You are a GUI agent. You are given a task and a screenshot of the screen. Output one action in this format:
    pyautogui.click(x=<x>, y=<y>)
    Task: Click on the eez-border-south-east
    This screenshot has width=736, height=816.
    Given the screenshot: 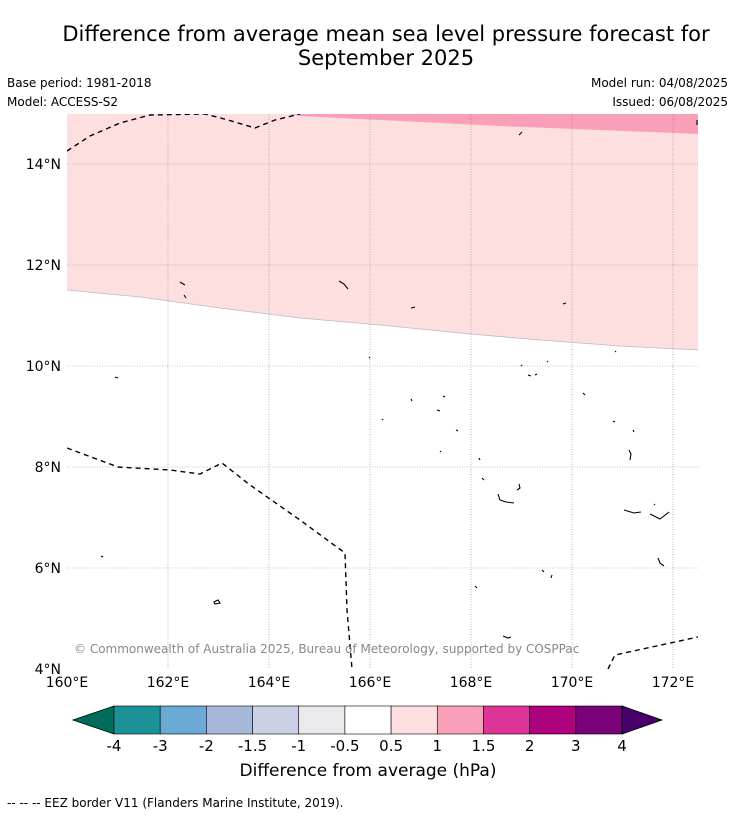 What is the action you would take?
    pyautogui.click(x=652, y=652)
    